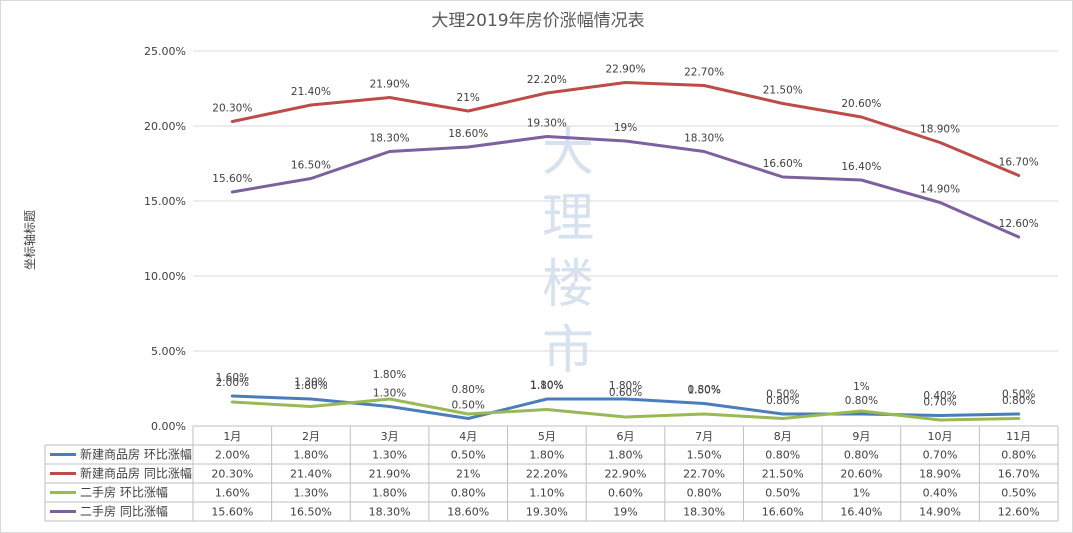 The image size is (1073, 533). Describe the element at coordinates (546, 493) in the screenshot. I see `table-cell: 1.10%` at that location.